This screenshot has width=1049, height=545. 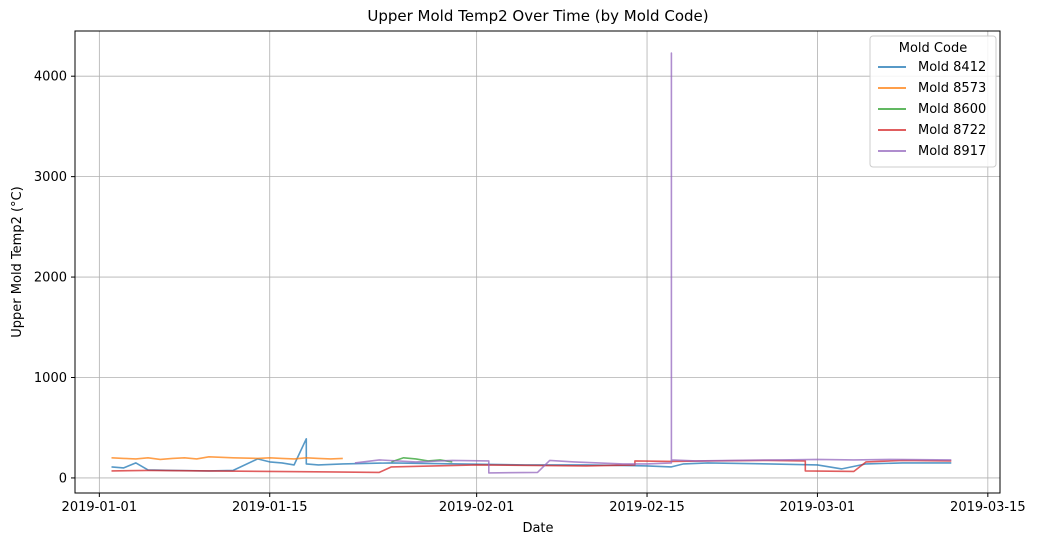 I want to click on x-axis-label: Date, so click(x=537, y=528).